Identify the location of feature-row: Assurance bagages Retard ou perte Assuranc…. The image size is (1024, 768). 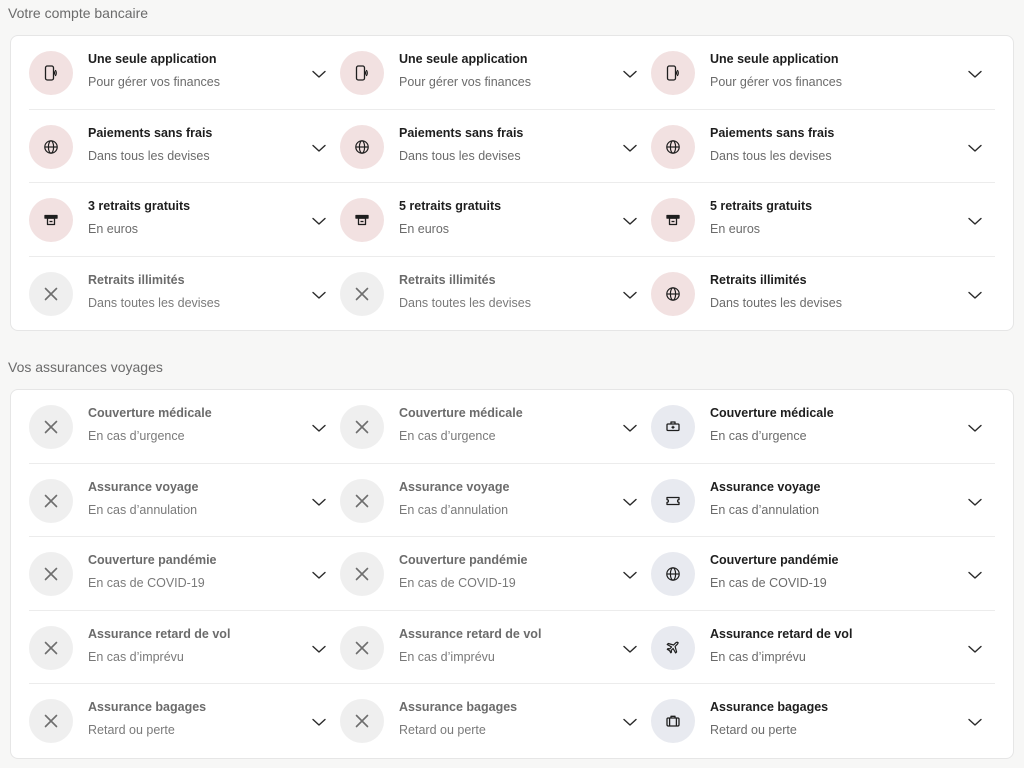
(512, 721).